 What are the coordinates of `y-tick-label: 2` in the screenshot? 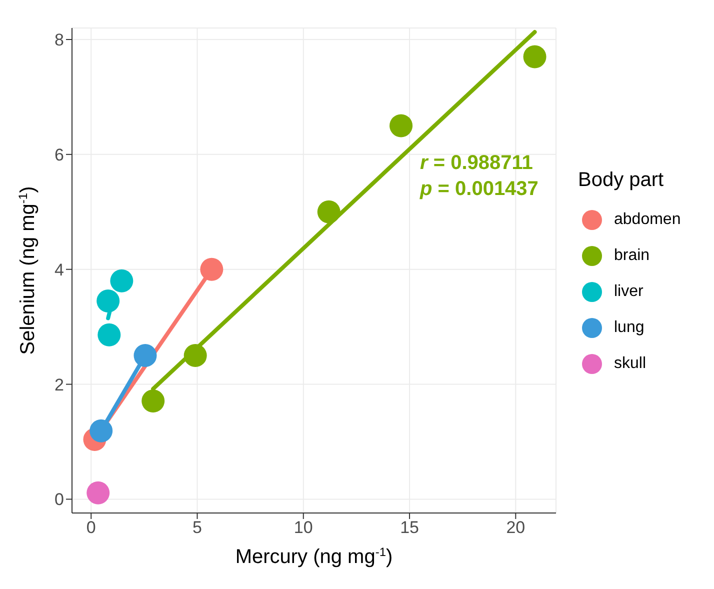 It's located at (59, 384).